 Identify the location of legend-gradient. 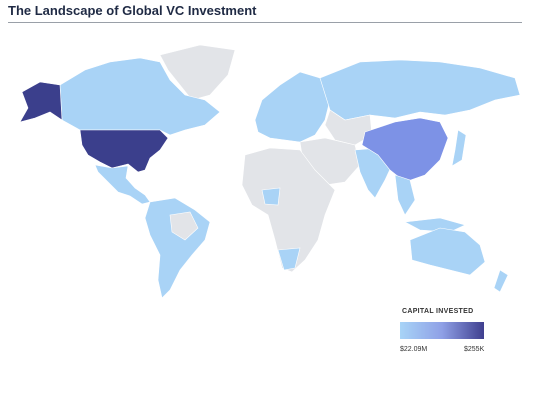
(442, 330).